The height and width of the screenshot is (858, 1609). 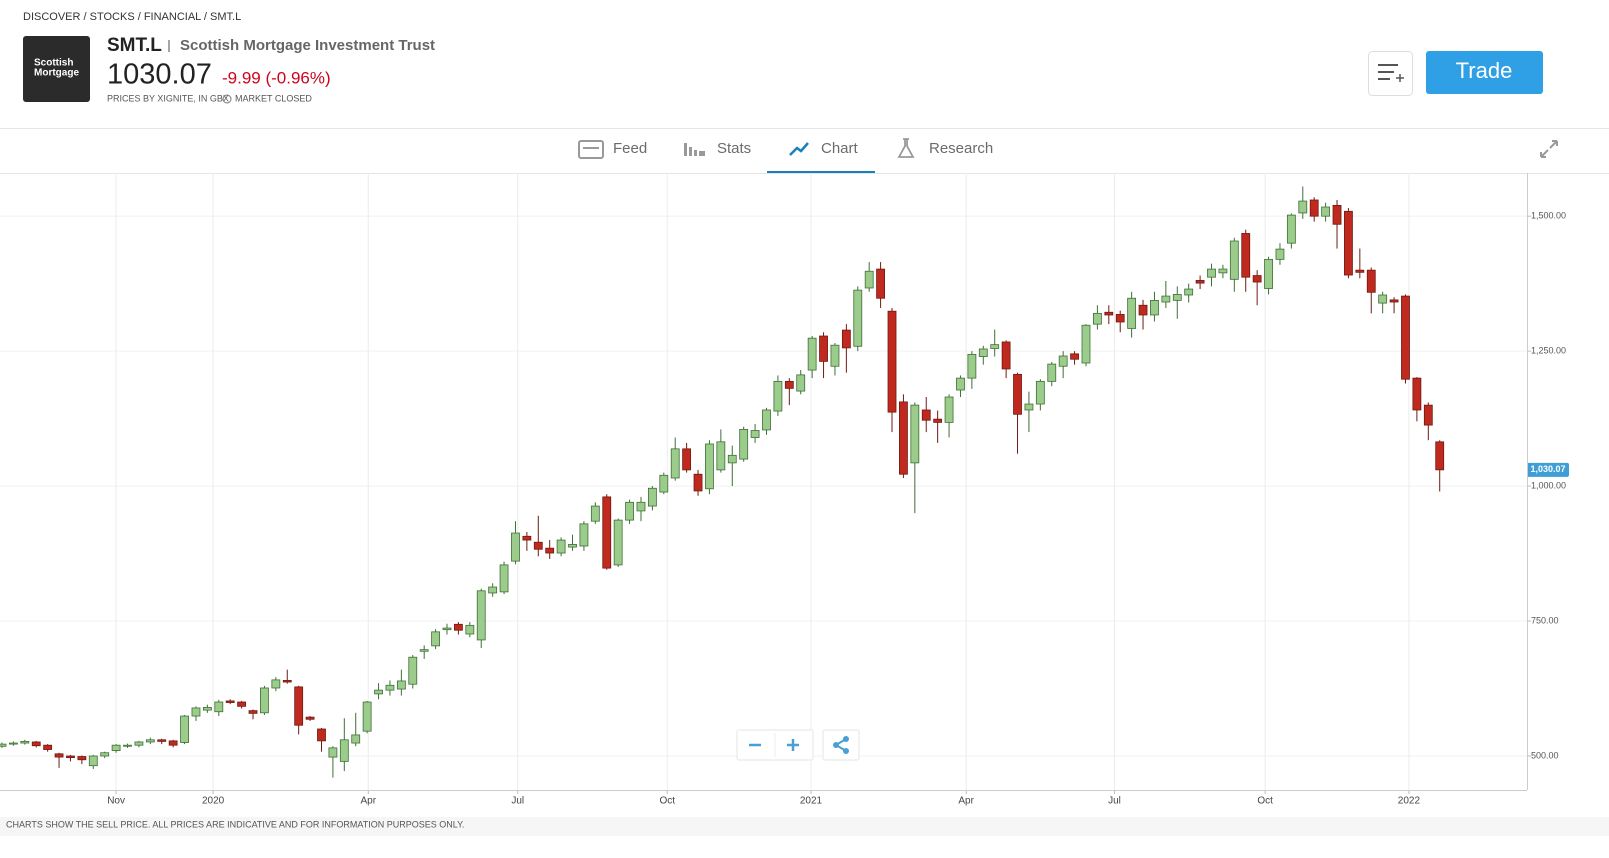 I want to click on tab: Stats, so click(x=734, y=148).